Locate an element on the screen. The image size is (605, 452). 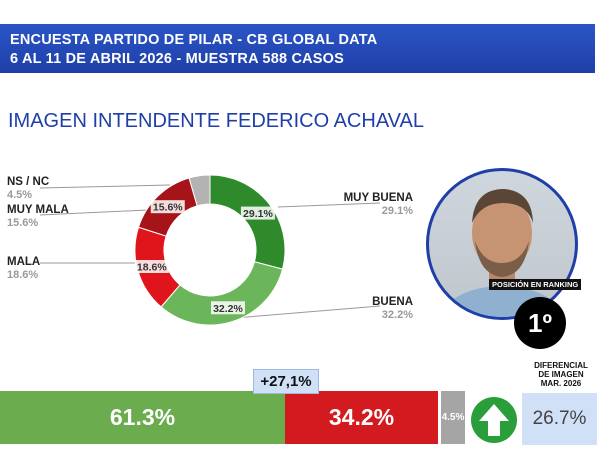
differential-title-line2: DE IMAGEN is located at coordinates (561, 374).